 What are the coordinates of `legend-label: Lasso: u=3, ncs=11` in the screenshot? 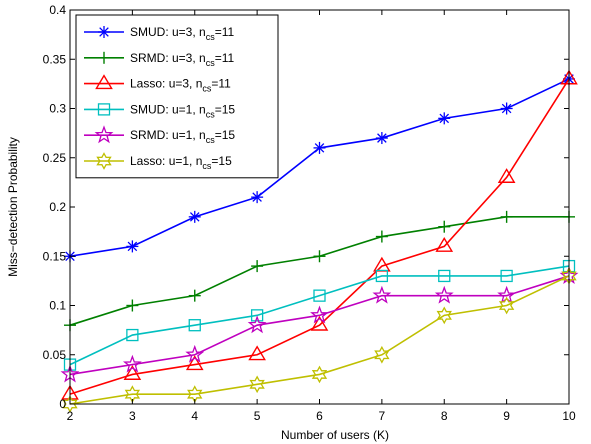 It's located at (180, 85).